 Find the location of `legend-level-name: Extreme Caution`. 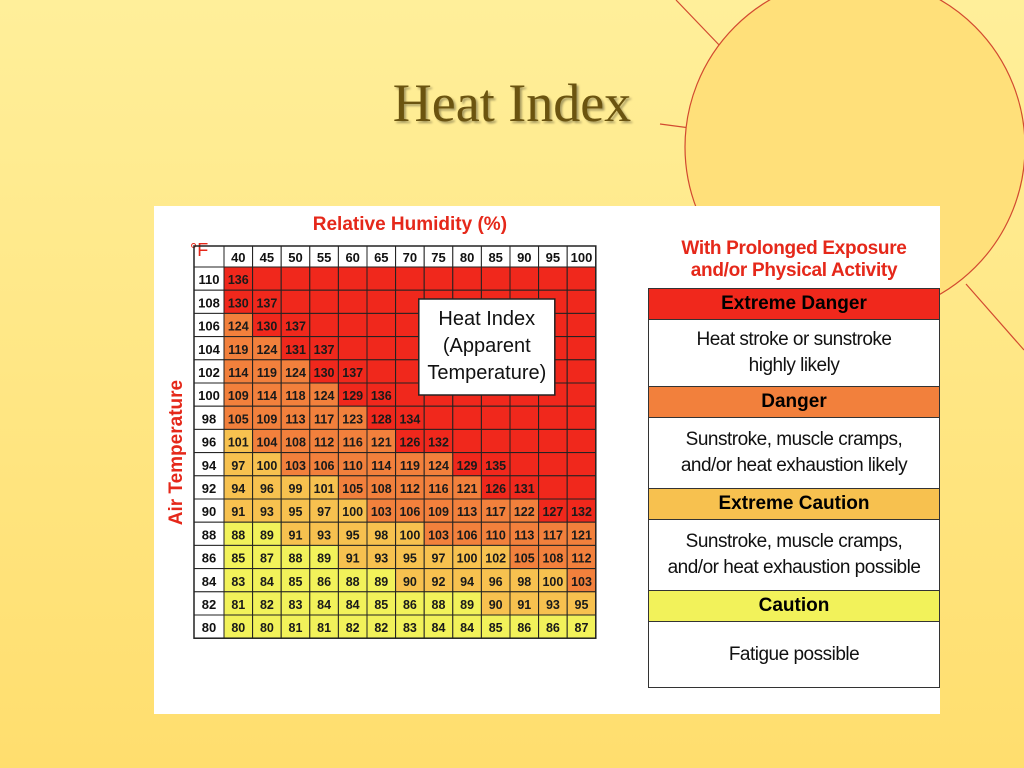

legend-level-name: Extreme Caution is located at coordinates (794, 504).